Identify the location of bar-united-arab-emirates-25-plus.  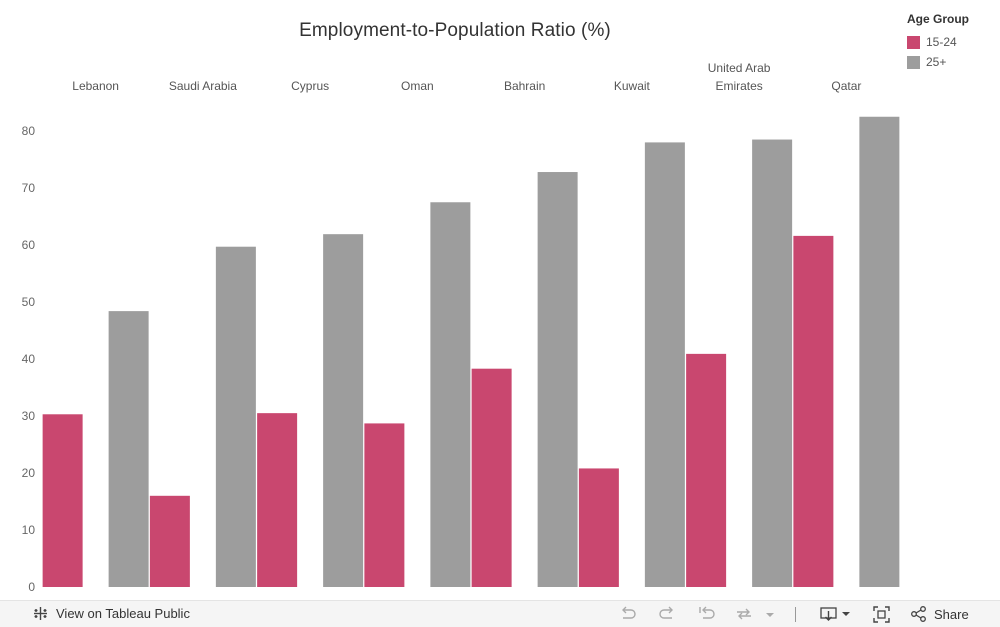
(772, 363).